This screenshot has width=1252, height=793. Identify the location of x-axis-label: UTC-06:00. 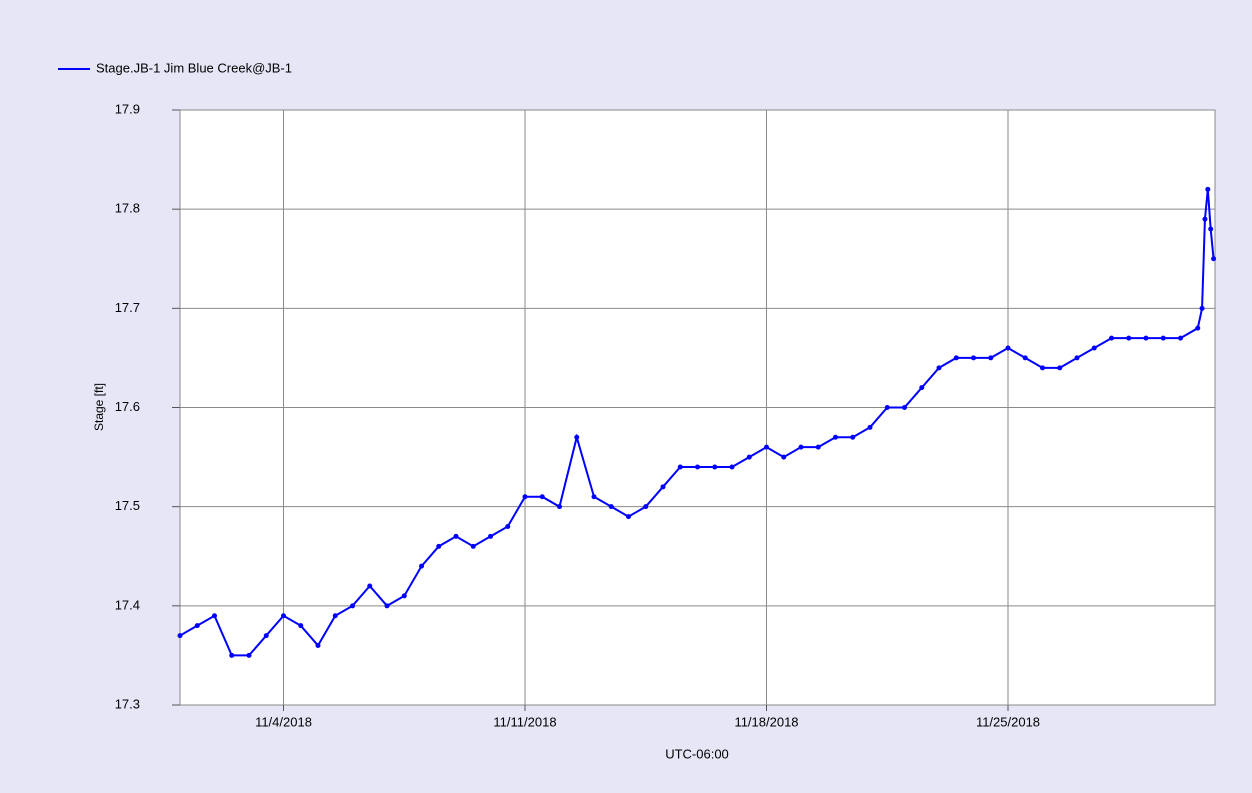
(697, 753).